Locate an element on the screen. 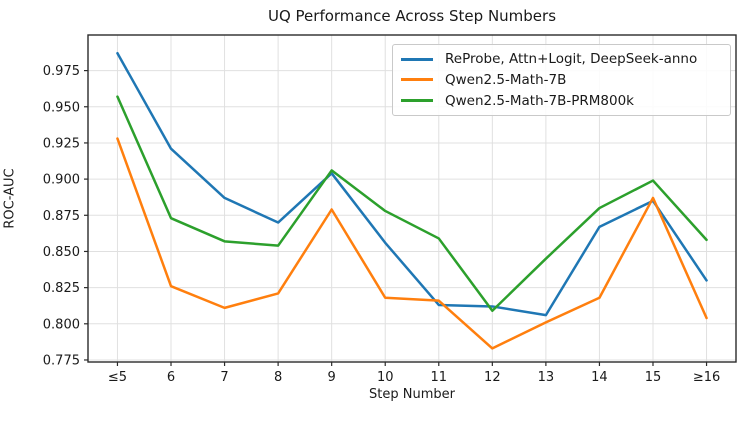  x-tick-label: 9 is located at coordinates (332, 377).